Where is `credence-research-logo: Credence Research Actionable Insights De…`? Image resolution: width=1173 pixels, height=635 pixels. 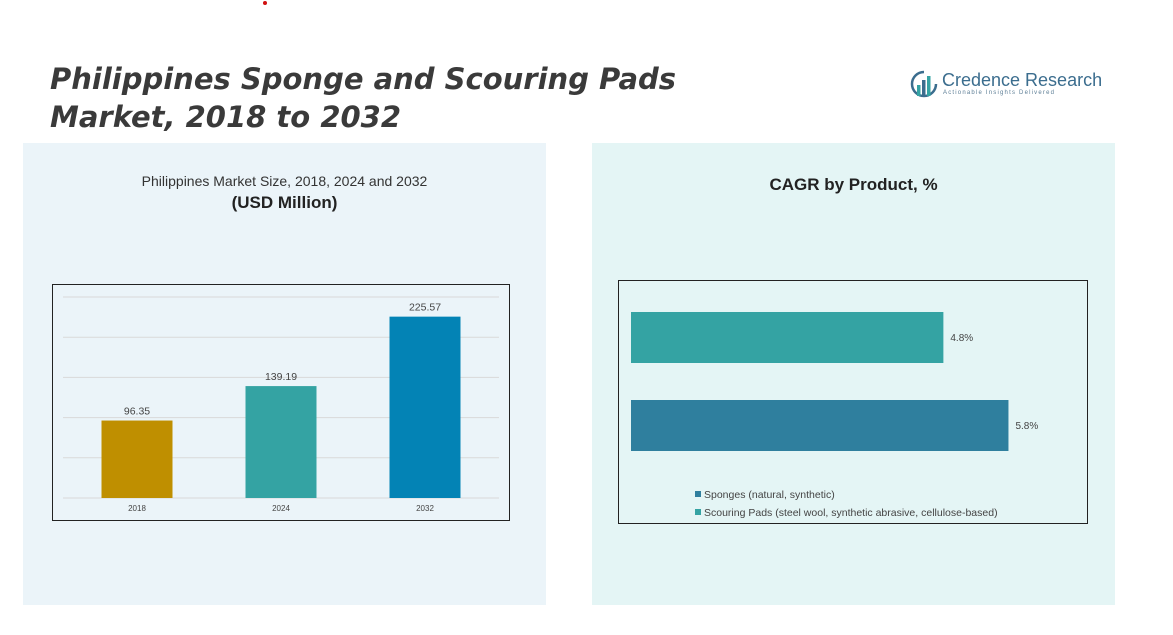 credence-research-logo: Credence Research Actionable Insights De… is located at coordinates (1010, 87).